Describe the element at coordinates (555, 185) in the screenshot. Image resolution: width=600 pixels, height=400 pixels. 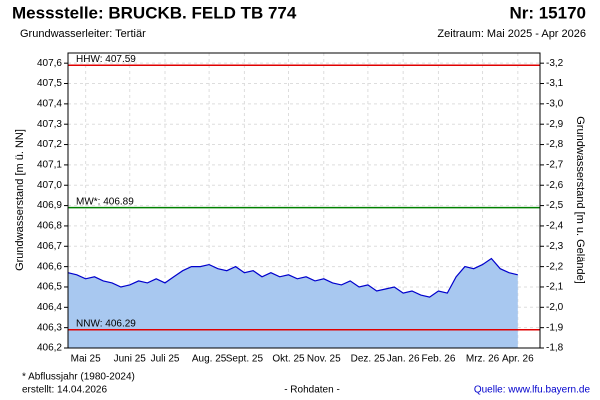
I see `y2-tick-label: -2,6` at that location.